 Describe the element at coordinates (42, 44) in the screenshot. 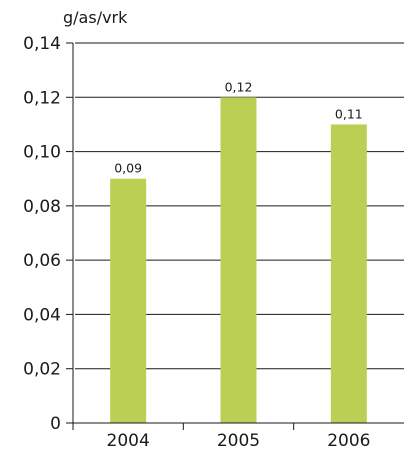

I see `y-tick-label: 0,14` at that location.